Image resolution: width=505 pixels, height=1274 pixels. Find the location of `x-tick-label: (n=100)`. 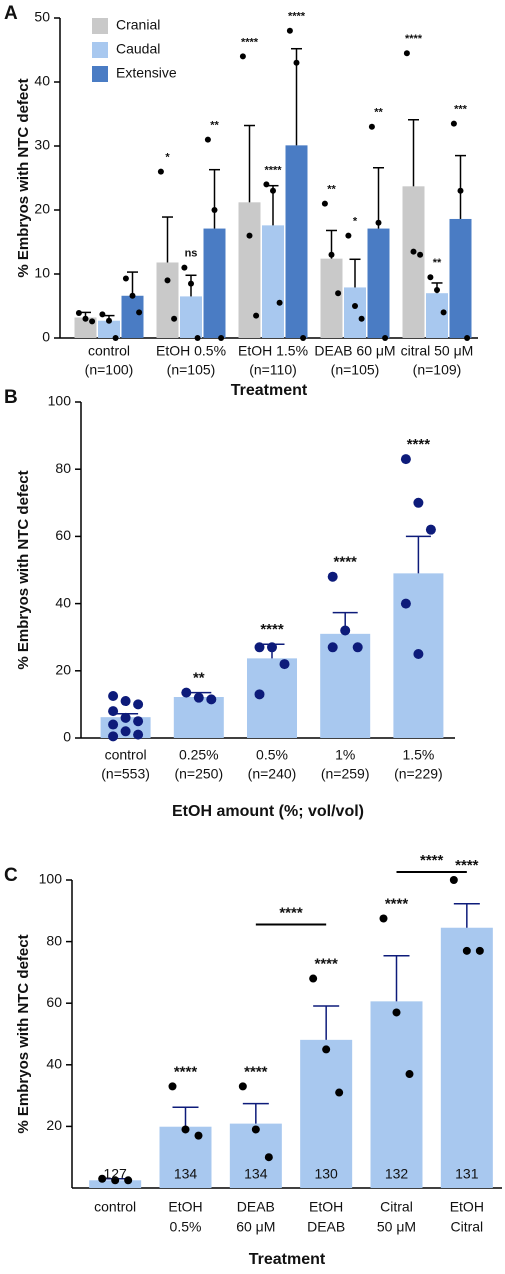

x-tick-label: (n=100) is located at coordinates (109, 370).